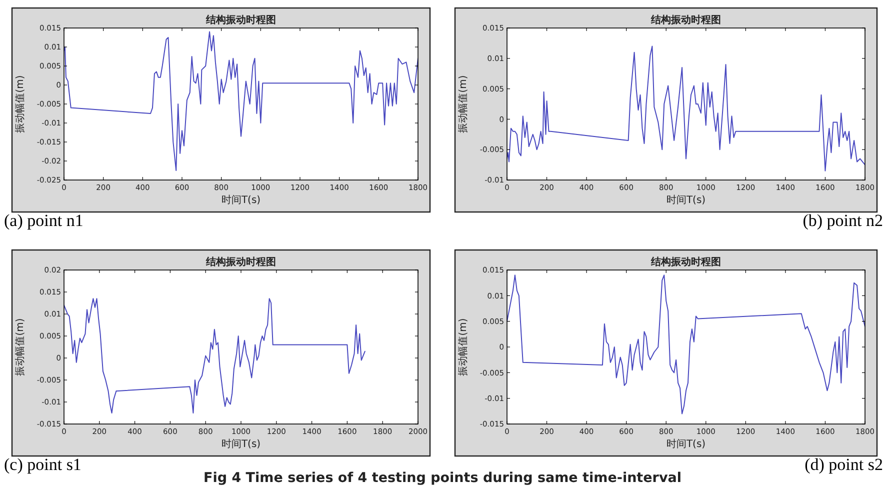 This screenshot has height=489, width=885. What do you see at coordinates (843, 464) in the screenshot?
I see `text: (d) point s2` at bounding box center [843, 464].